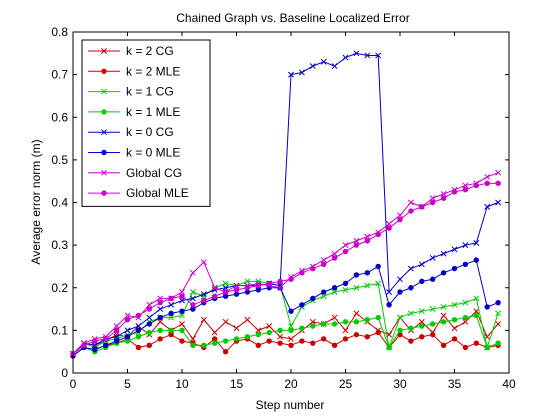 The image size is (560, 420). I want to click on series-line, so click(285, 335).